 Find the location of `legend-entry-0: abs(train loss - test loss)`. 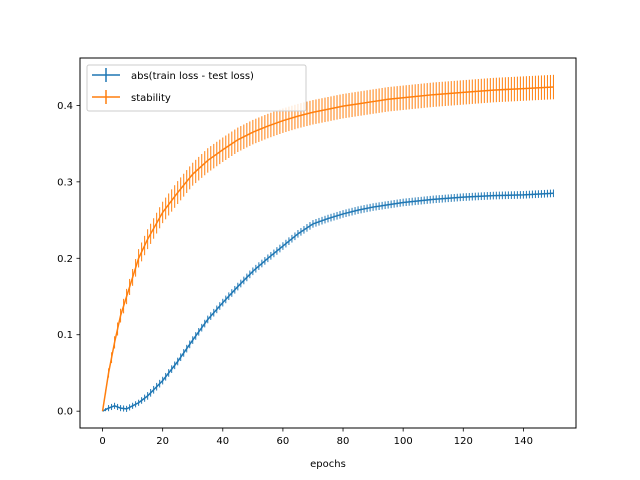

legend-entry-0: abs(train loss - test loss) is located at coordinates (173, 75).